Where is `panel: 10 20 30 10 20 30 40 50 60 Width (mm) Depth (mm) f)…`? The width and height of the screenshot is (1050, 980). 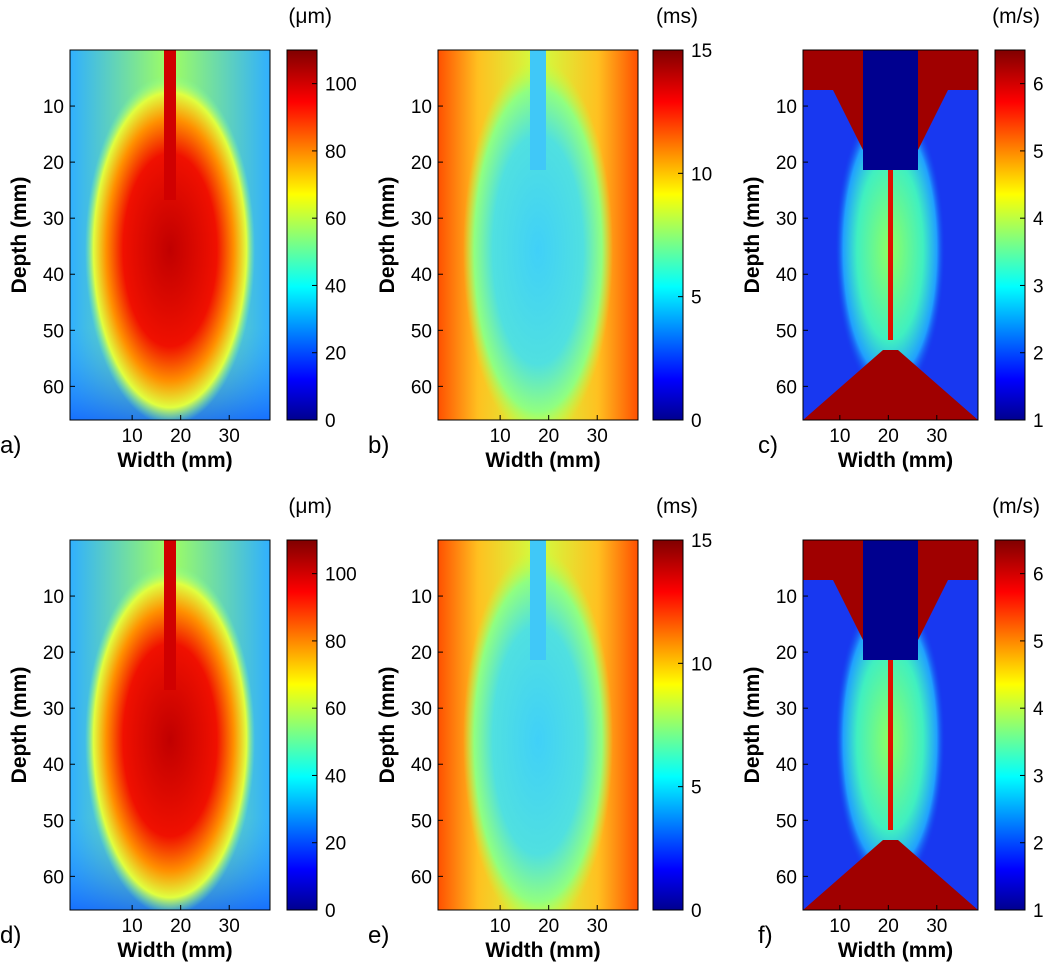 panel: 10 20 30 10 20 30 40 50 60 Width (mm) Depth (mm) f)… is located at coordinates (892, 728).